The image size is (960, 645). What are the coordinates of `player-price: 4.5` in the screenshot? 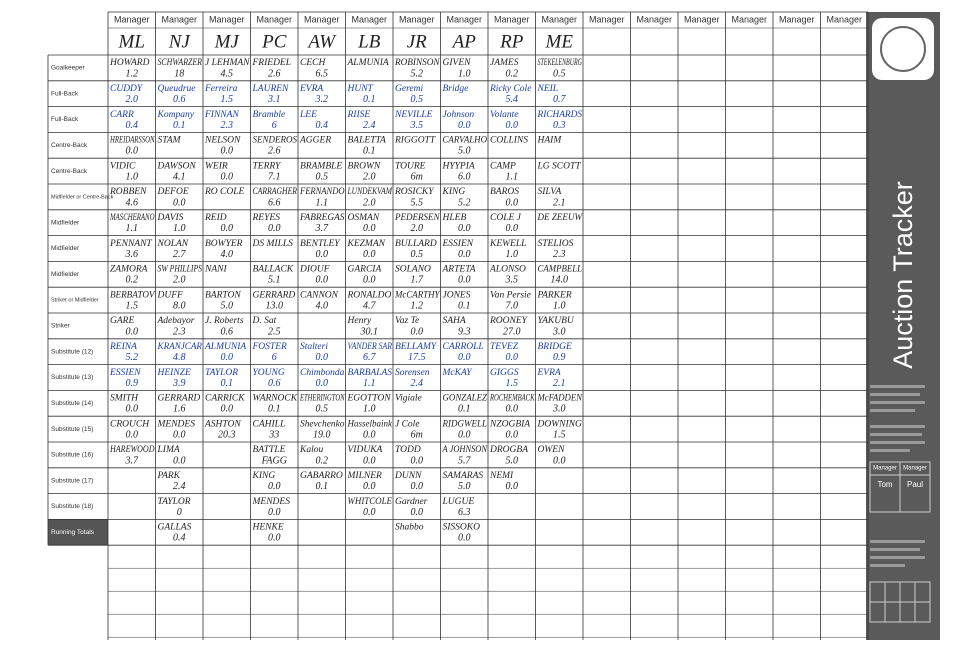 It's located at (227, 73).